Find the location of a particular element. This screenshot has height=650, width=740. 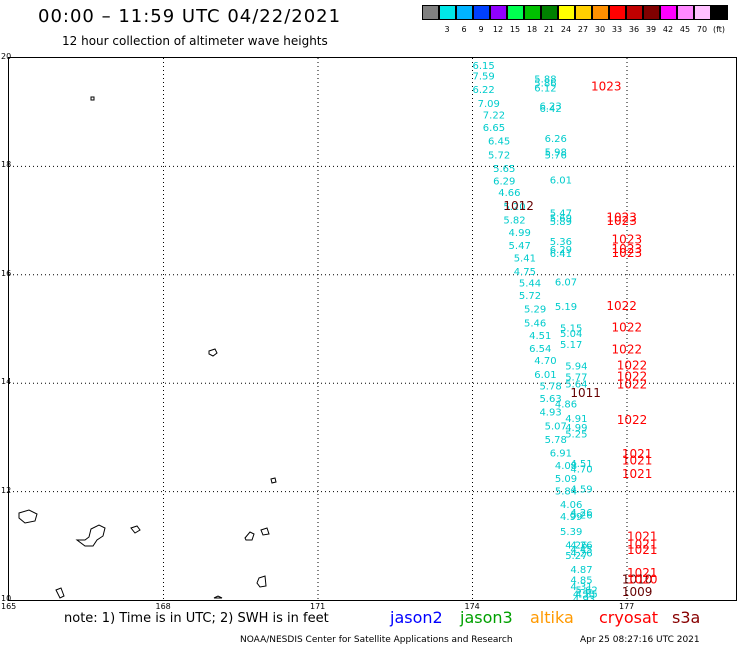

swh-reading: 4.08 is located at coordinates (566, 466).